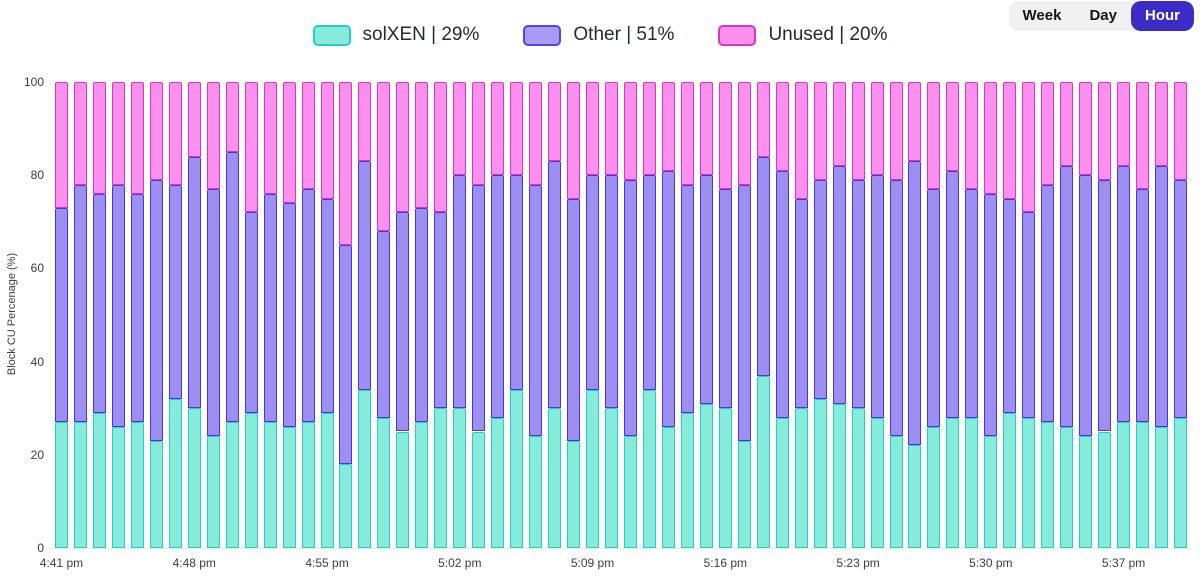 Image resolution: width=1200 pixels, height=585 pixels. I want to click on legend-item-unused: Unused | 20%, so click(802, 35).